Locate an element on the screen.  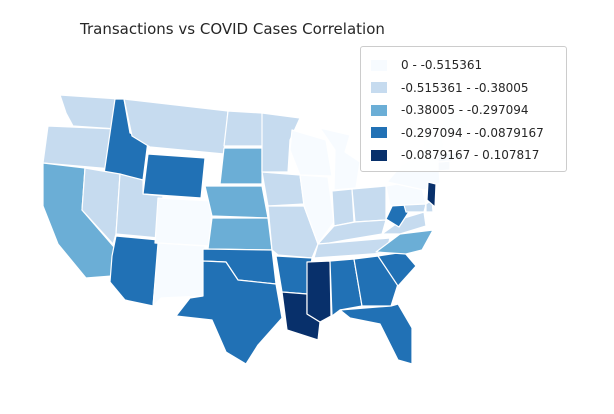
state-colorado is located at coordinates (183, 222).